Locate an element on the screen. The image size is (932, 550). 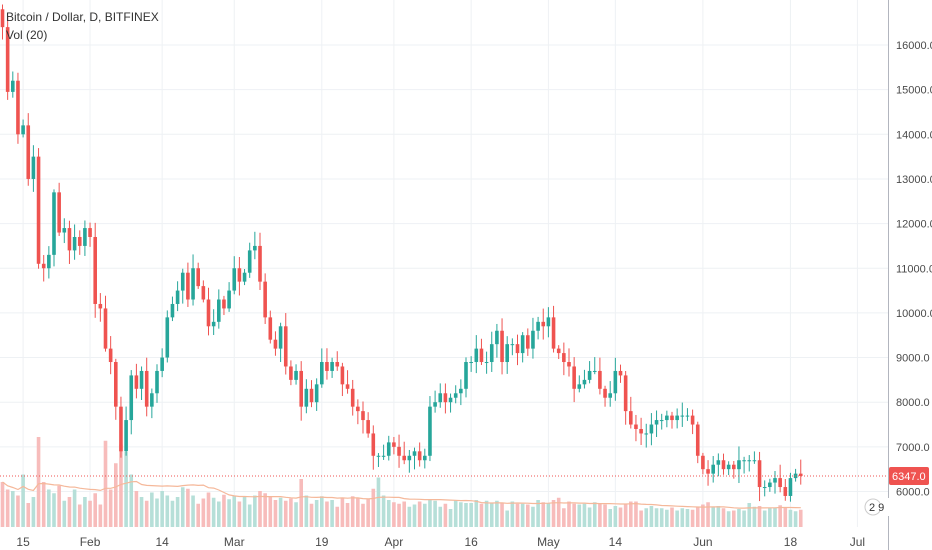
last-price-tag-label: 6347.0 is located at coordinates (909, 477).